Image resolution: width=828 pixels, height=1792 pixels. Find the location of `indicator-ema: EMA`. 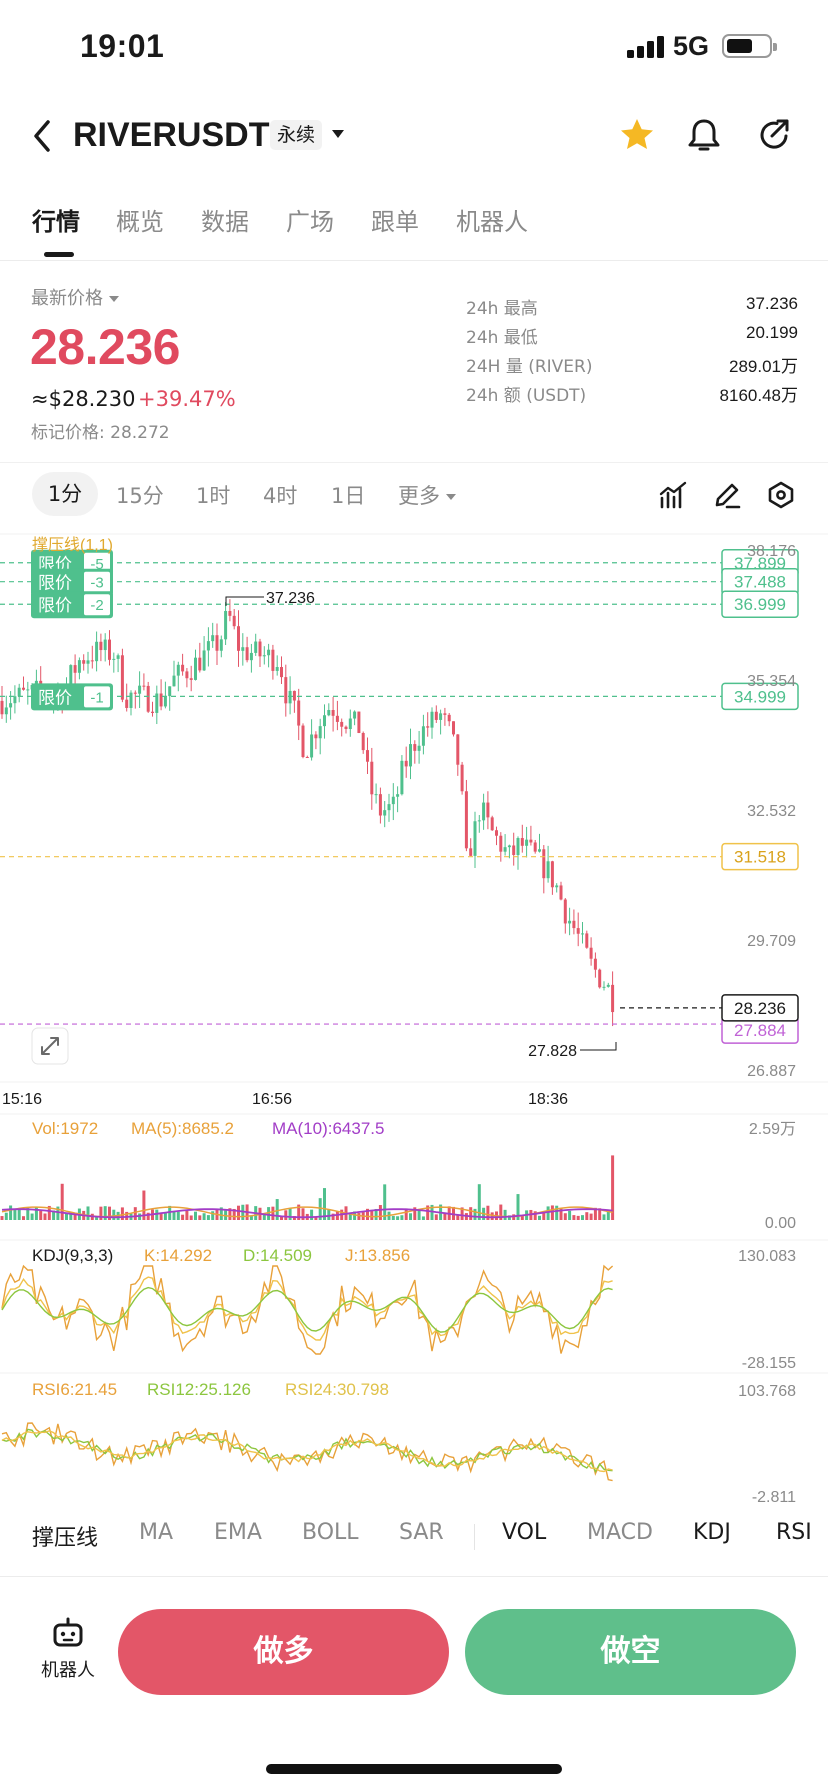

indicator-ema: EMA is located at coordinates (238, 1532).